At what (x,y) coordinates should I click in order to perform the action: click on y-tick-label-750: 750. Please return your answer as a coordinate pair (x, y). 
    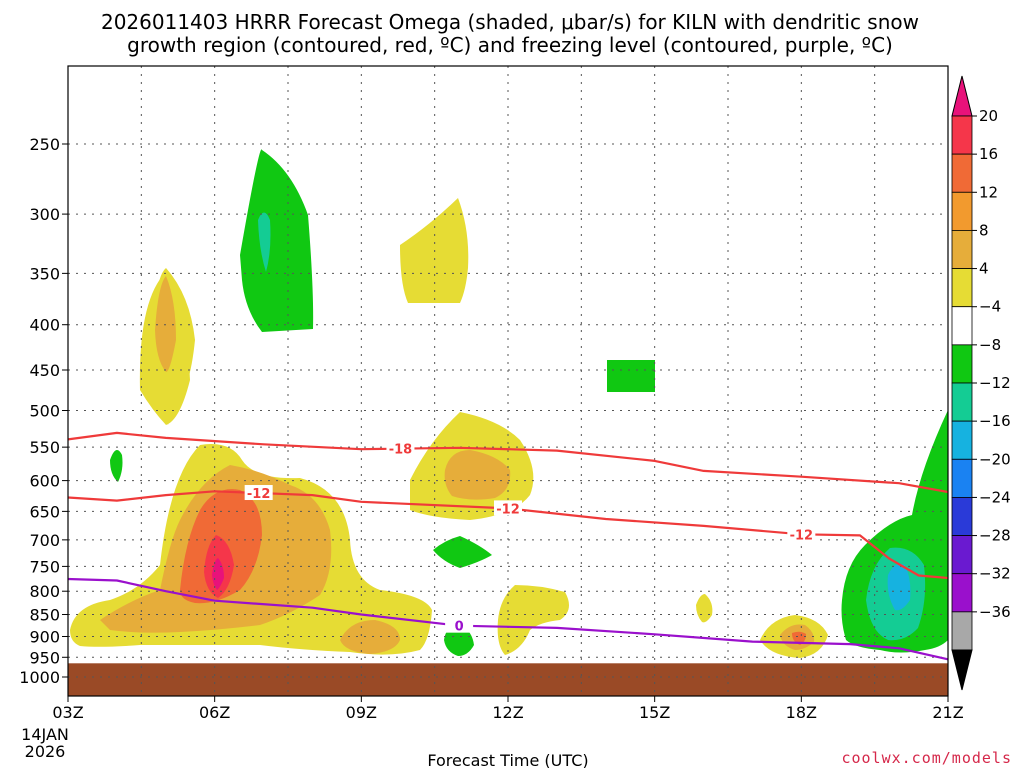
    Looking at the image, I should click on (44, 566).